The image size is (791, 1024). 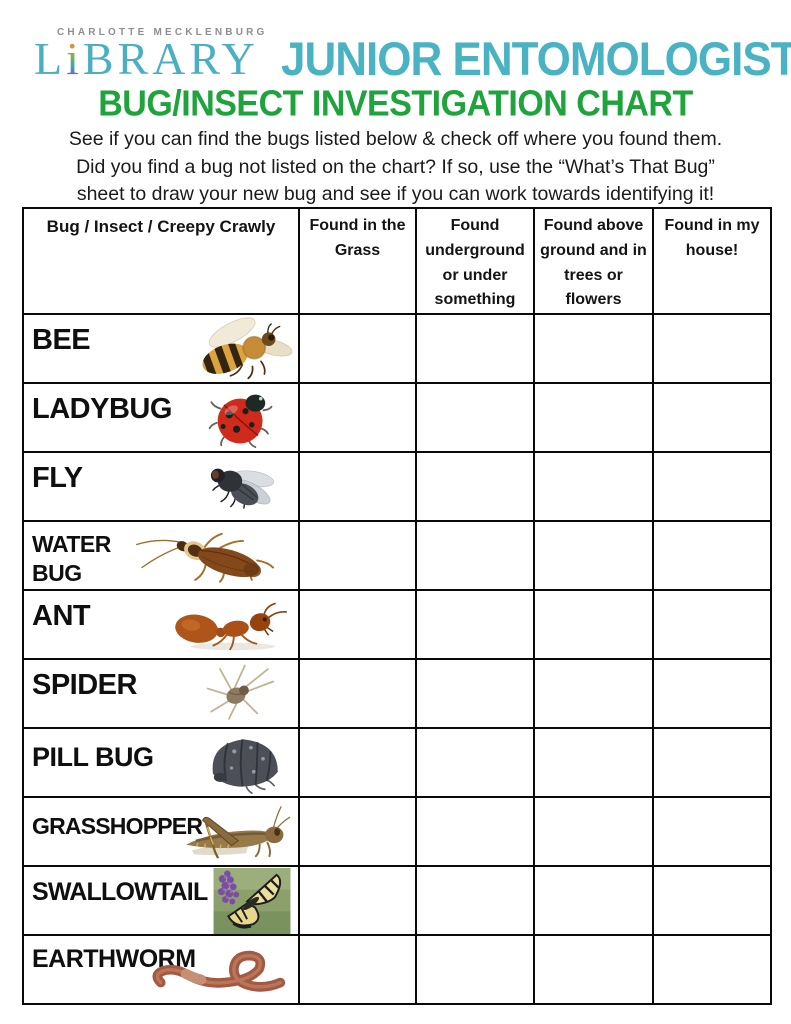 I want to click on table-row: EARTHWORM, so click(x=397, y=970).